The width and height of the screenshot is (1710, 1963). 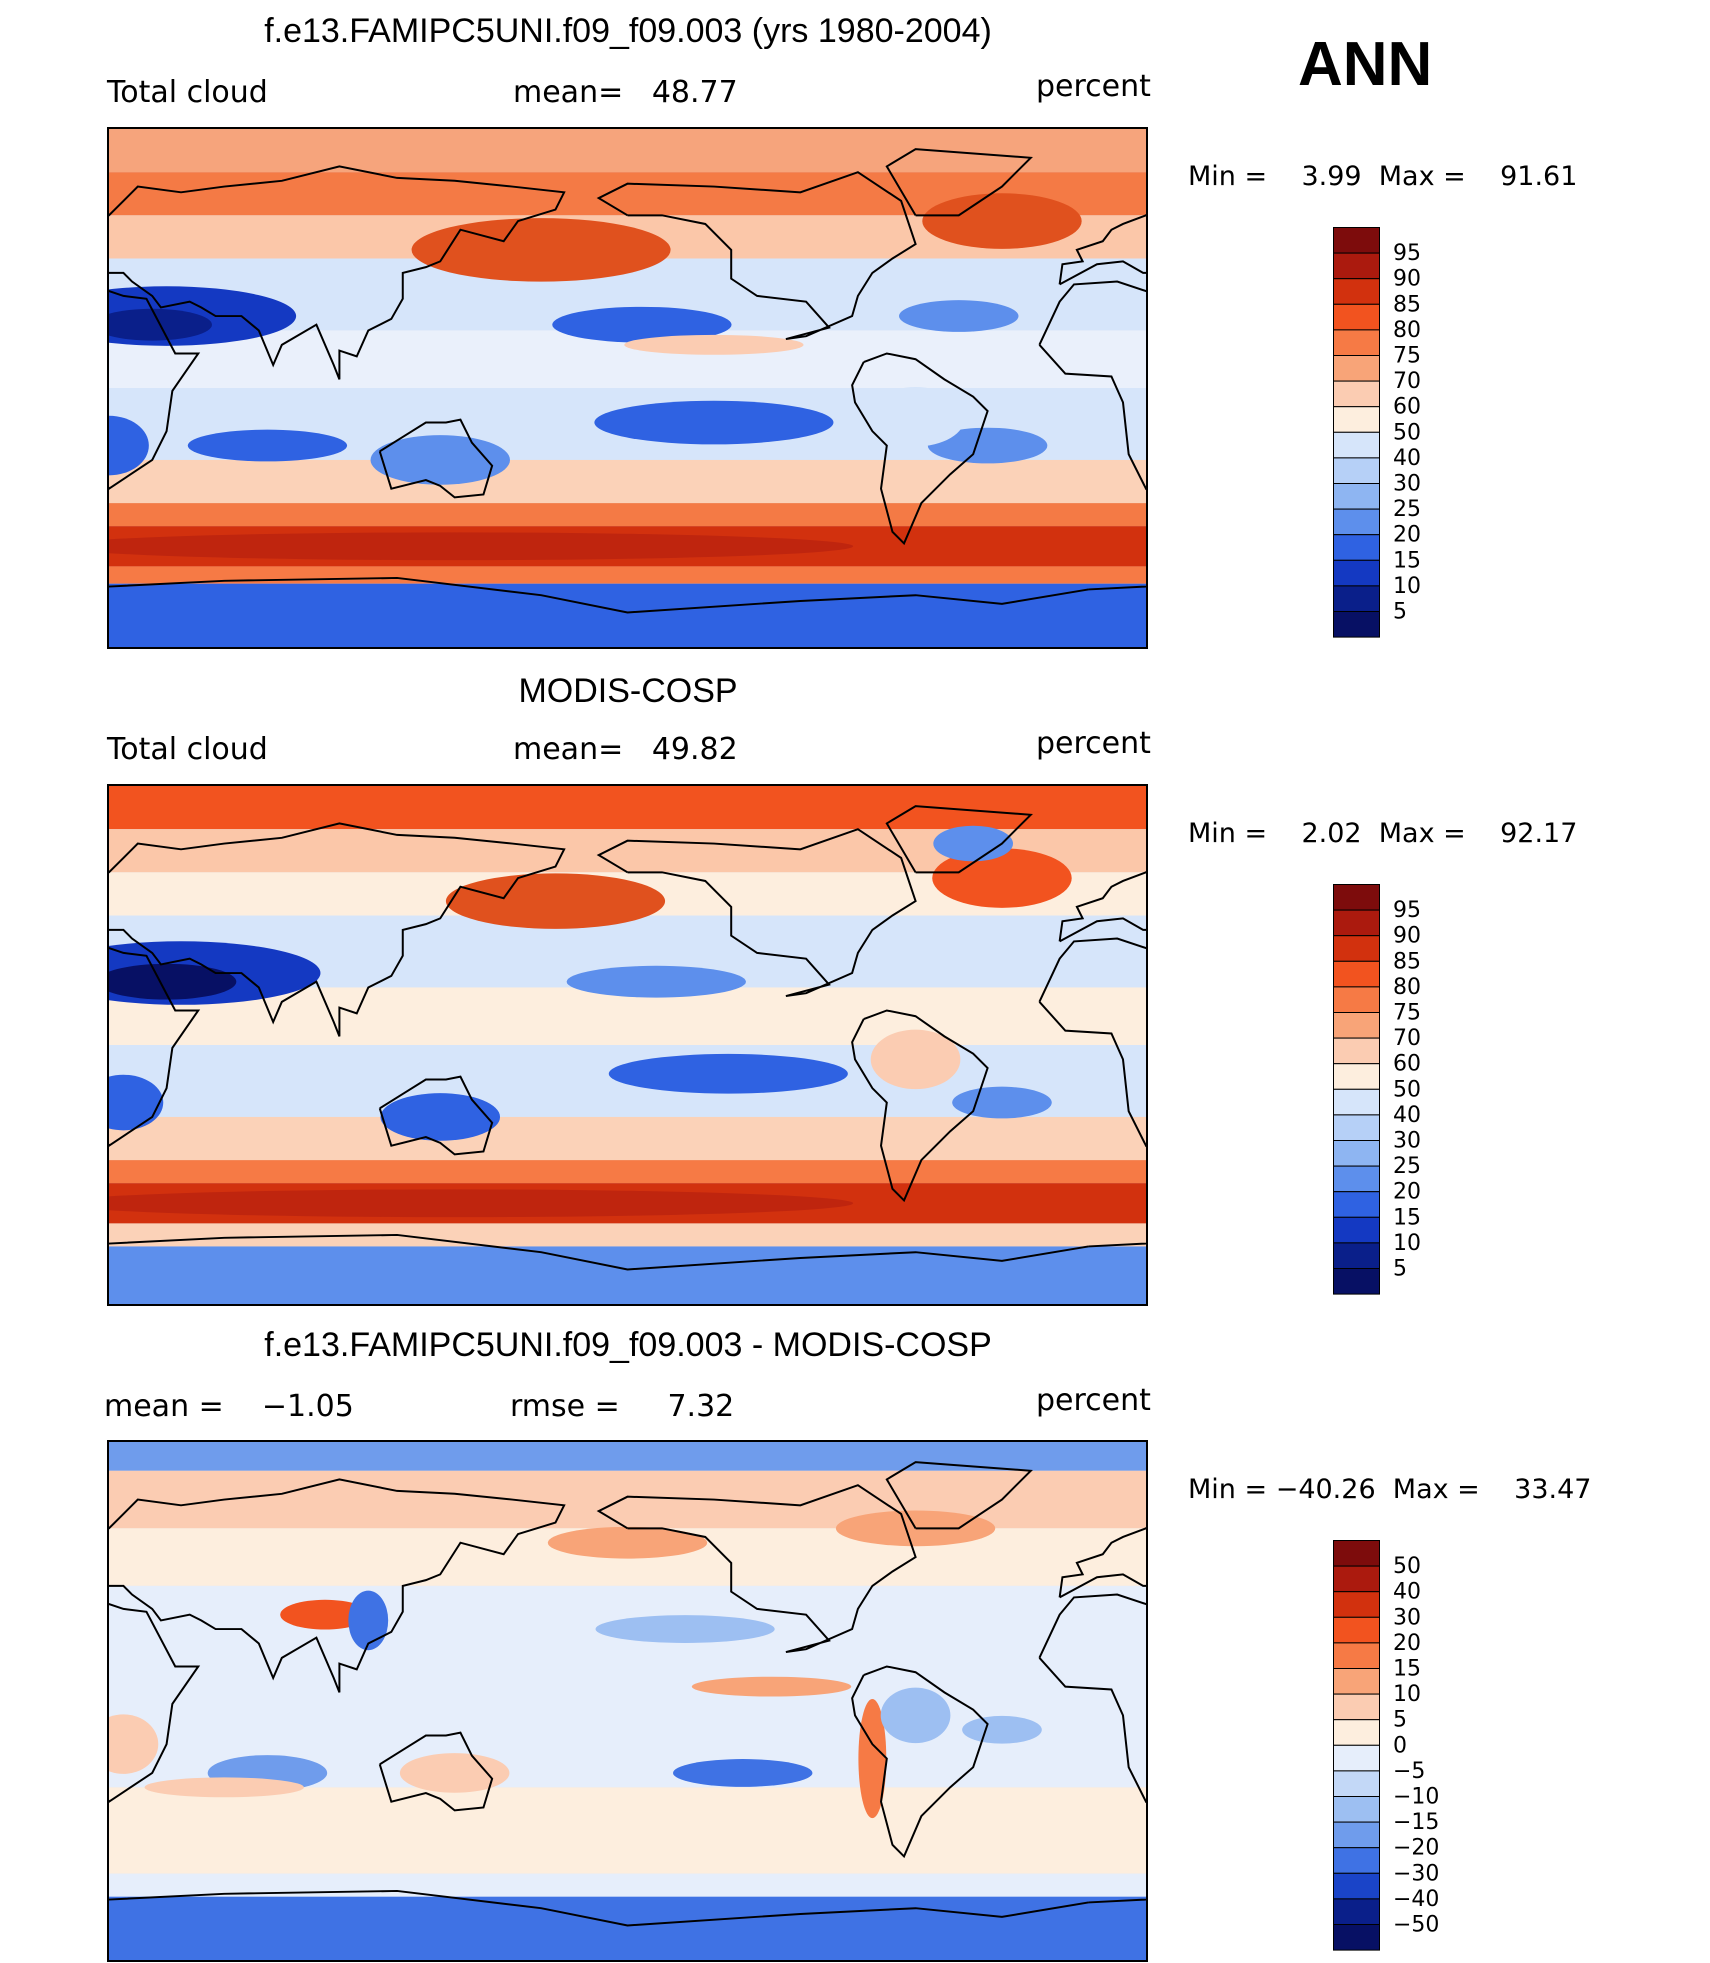 What do you see at coordinates (1416, 1873) in the screenshot?
I see `colorbar-tick-label: −30` at bounding box center [1416, 1873].